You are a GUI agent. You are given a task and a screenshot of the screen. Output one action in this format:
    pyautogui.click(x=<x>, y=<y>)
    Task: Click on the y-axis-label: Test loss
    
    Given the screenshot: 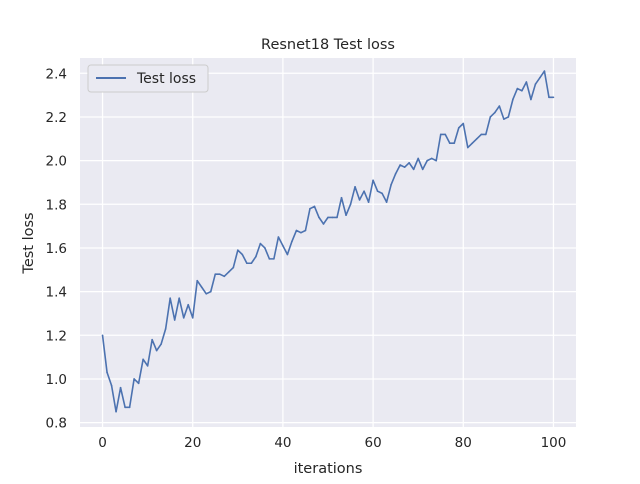 What is the action you would take?
    pyautogui.click(x=29, y=243)
    